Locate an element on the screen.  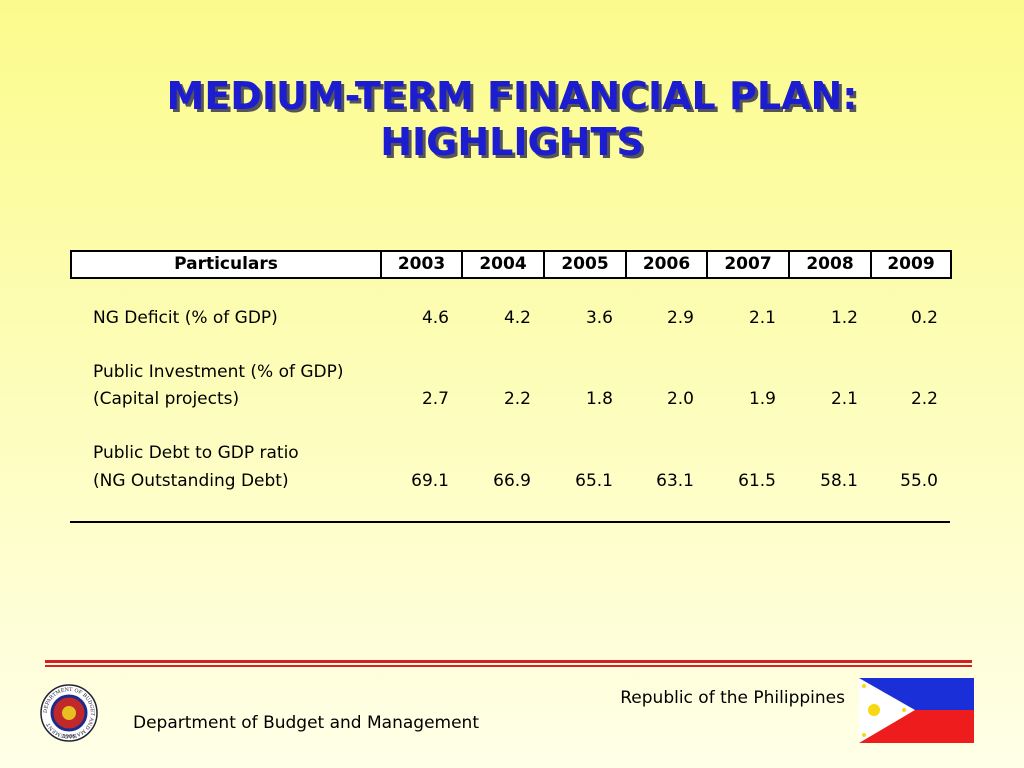
cell-value: 4.6 is located at coordinates (435, 318).